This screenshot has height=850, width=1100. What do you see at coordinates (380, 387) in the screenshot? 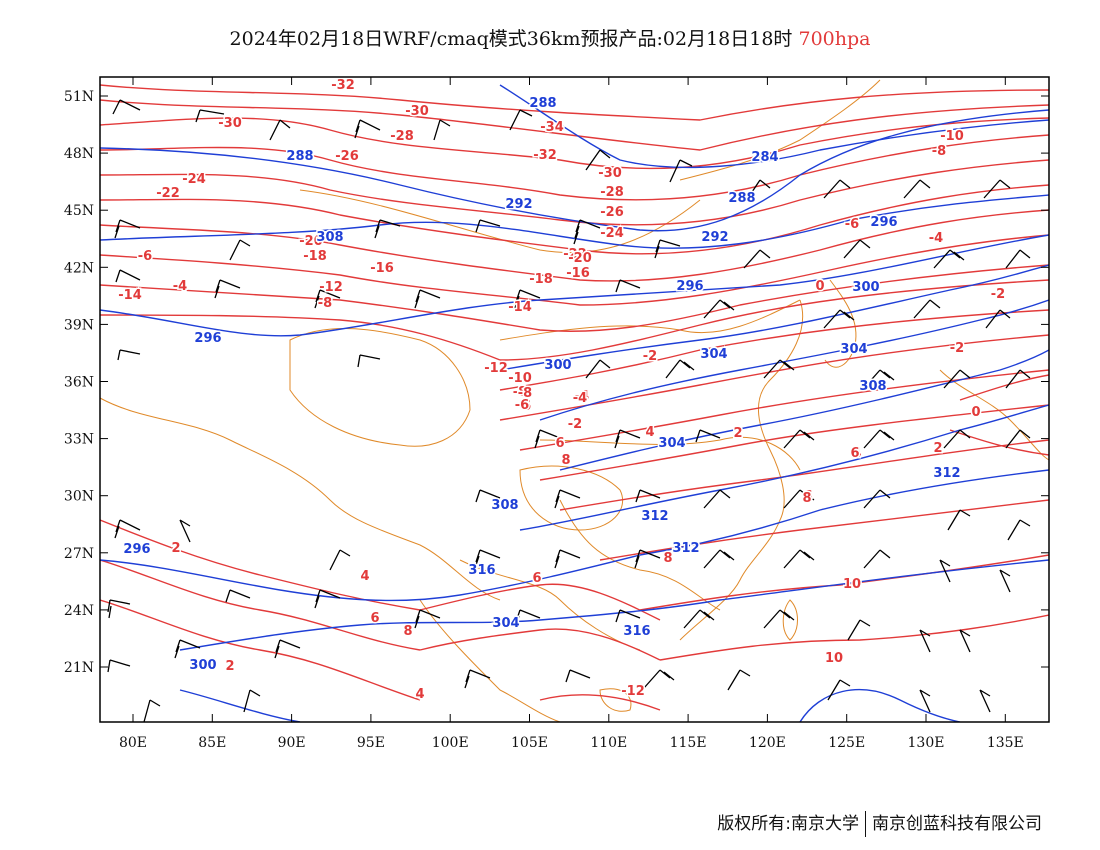
I see `tibet-plateau-outline` at bounding box center [380, 387].